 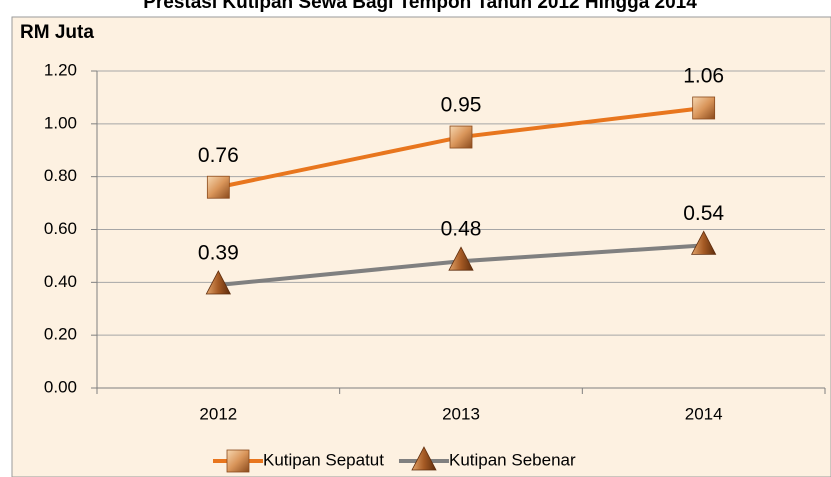 I want to click on x-tick-label: 2014, so click(x=704, y=413).